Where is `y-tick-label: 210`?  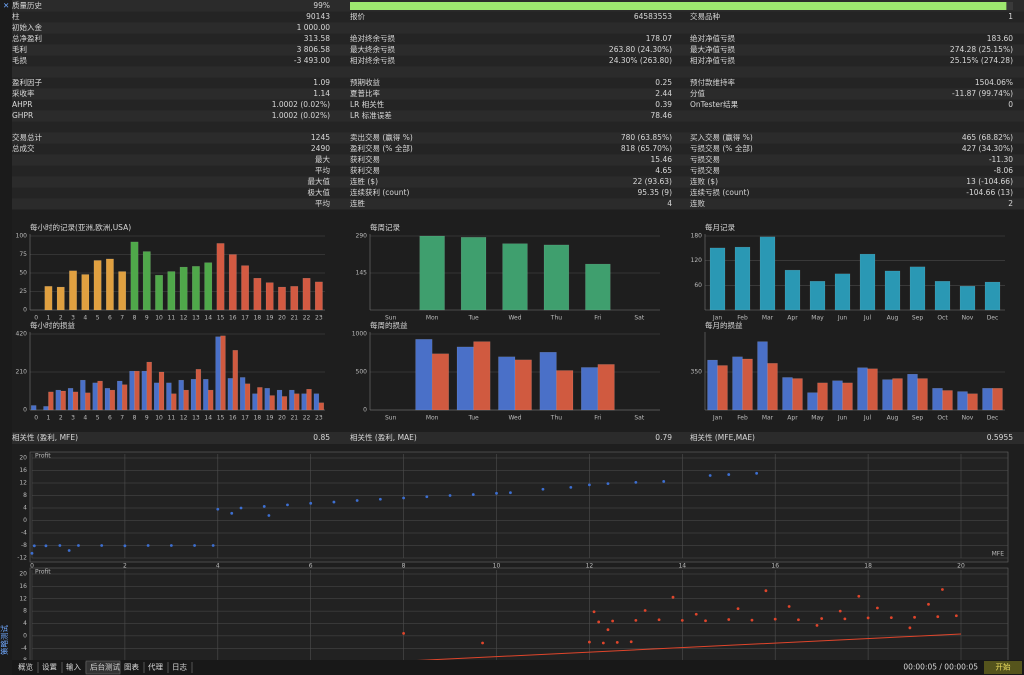
y-tick-label: 210 is located at coordinates (22, 372).